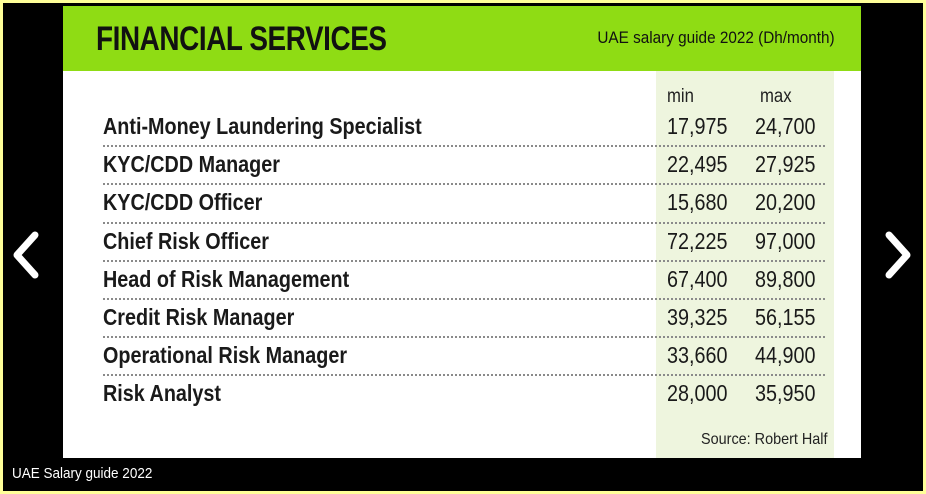 Image resolution: width=926 pixels, height=494 pixels. What do you see at coordinates (464, 166) in the screenshot?
I see `table-row: KYC/CDD Manager 22,495 27,925` at bounding box center [464, 166].